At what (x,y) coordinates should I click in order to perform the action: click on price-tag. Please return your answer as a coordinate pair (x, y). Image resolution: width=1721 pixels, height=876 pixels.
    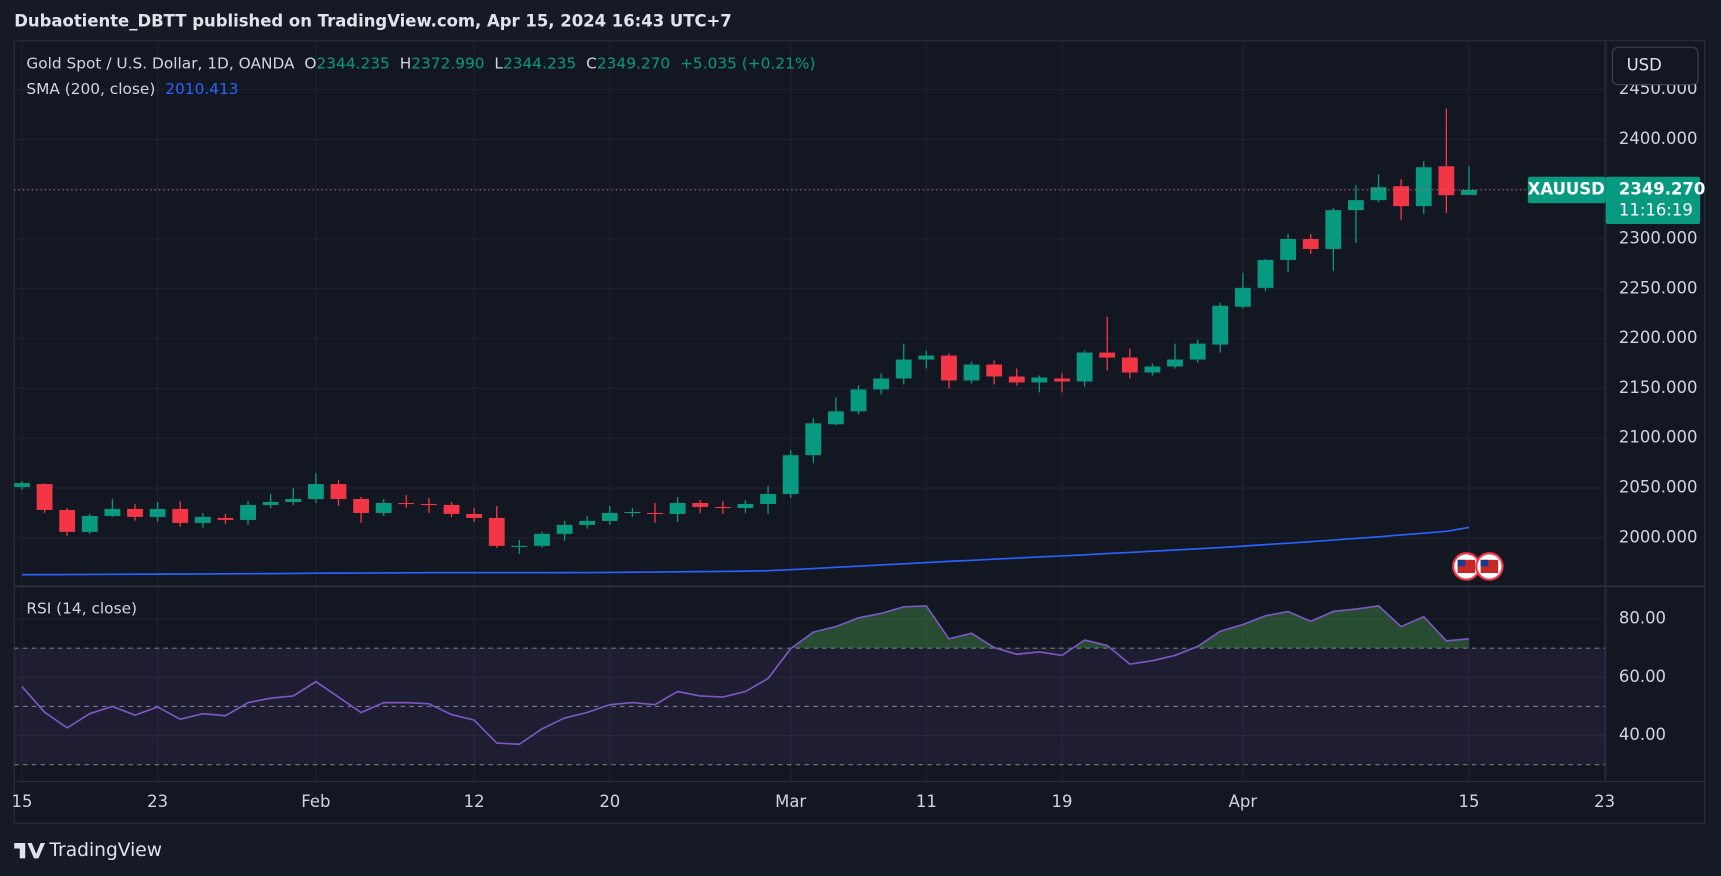
    Looking at the image, I should click on (1653, 200).